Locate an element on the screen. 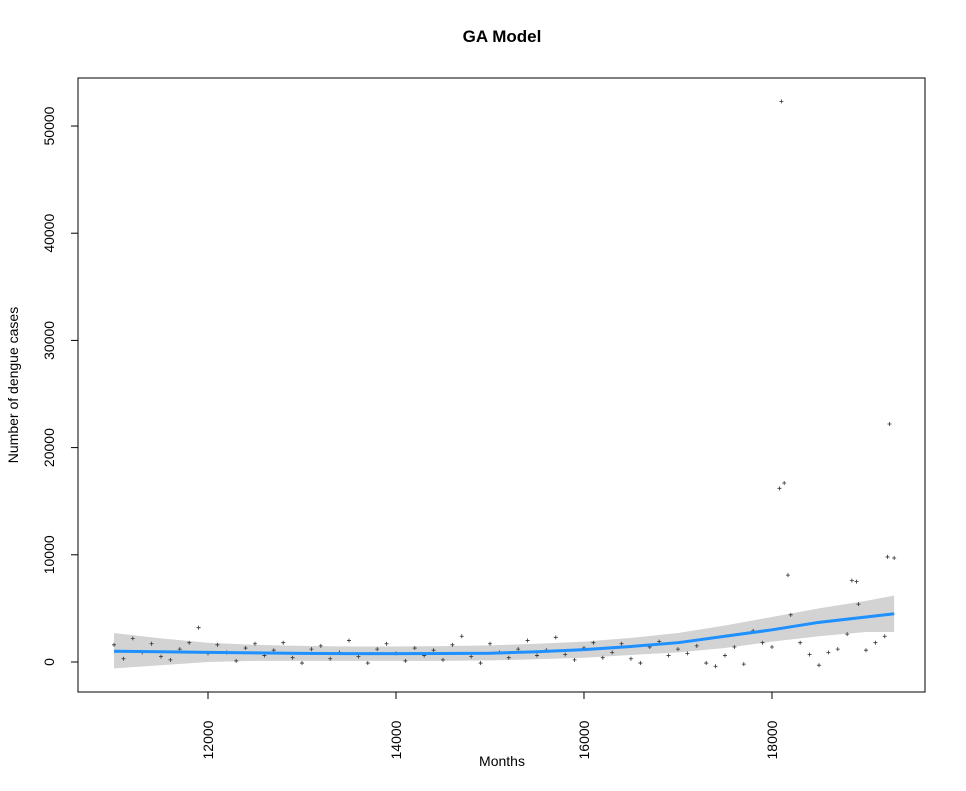 Image resolution: width=966 pixels, height=791 pixels. x-tick-label: 14000 is located at coordinates (396, 739).